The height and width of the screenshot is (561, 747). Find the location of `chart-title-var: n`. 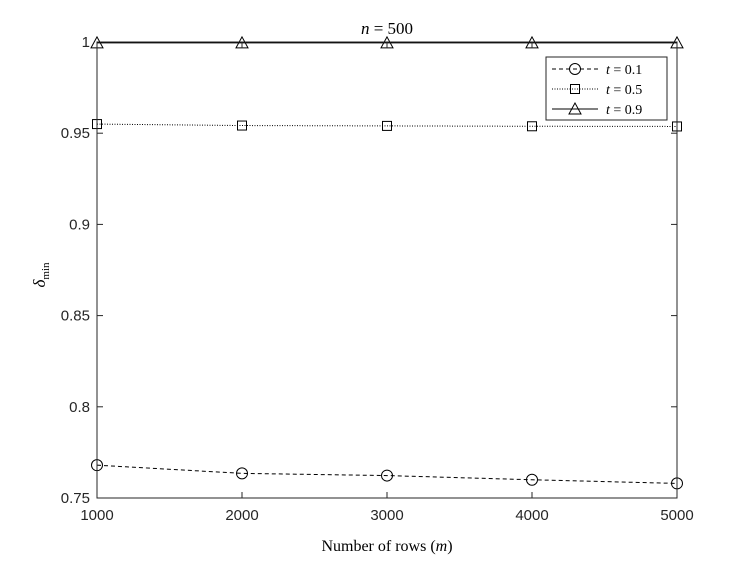

chart-title-var: n is located at coordinates (365, 28).